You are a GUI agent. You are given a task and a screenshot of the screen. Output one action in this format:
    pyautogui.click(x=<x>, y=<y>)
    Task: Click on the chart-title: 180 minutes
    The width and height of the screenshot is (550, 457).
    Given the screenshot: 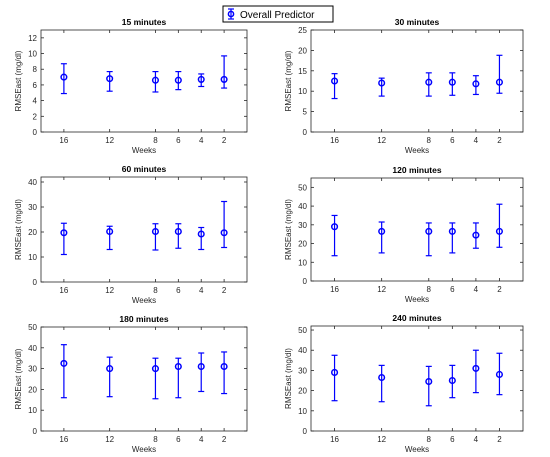 What is the action you would take?
    pyautogui.click(x=143, y=319)
    